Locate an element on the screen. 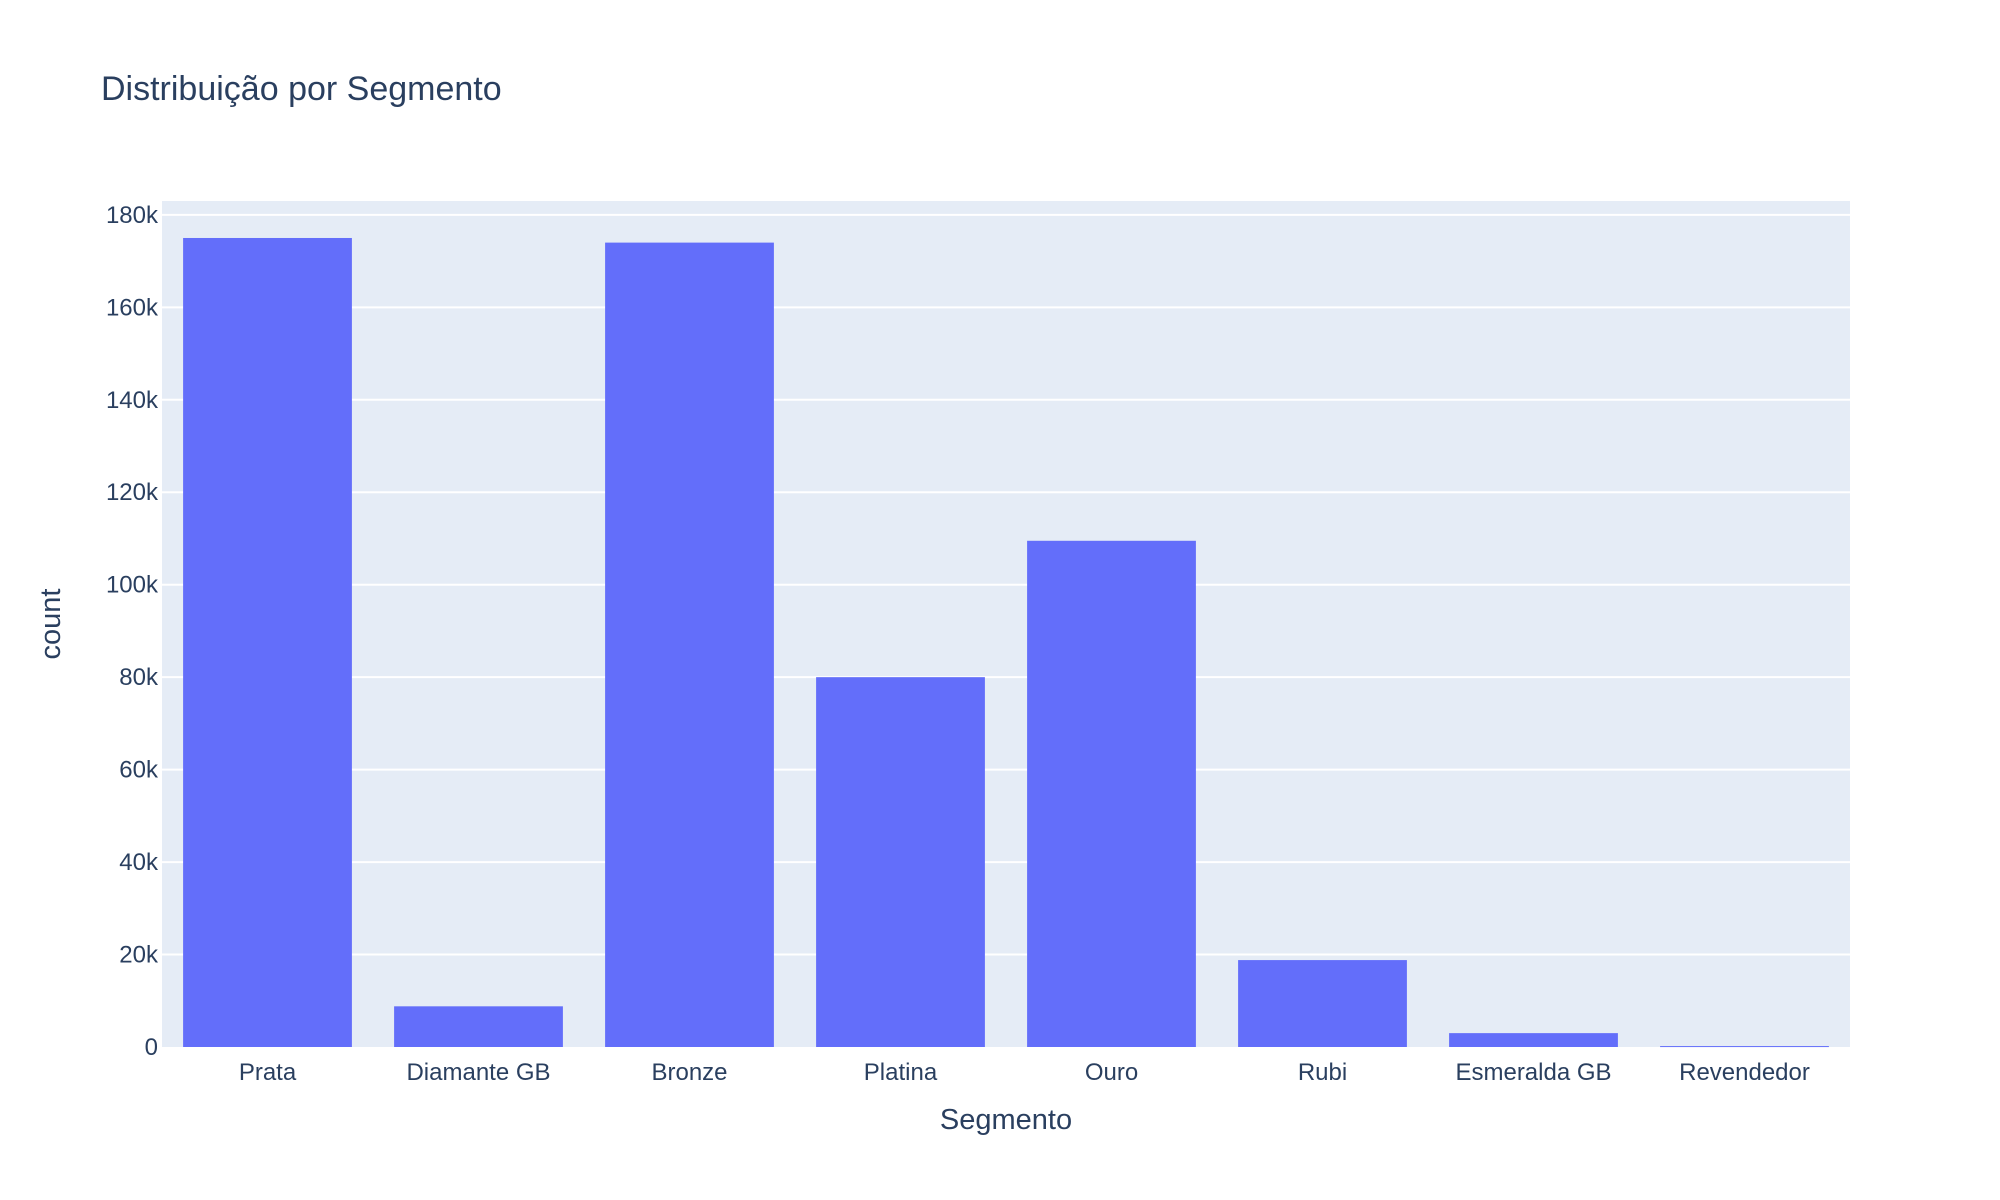  bar-esmeralda-gb is located at coordinates (1533, 1040).